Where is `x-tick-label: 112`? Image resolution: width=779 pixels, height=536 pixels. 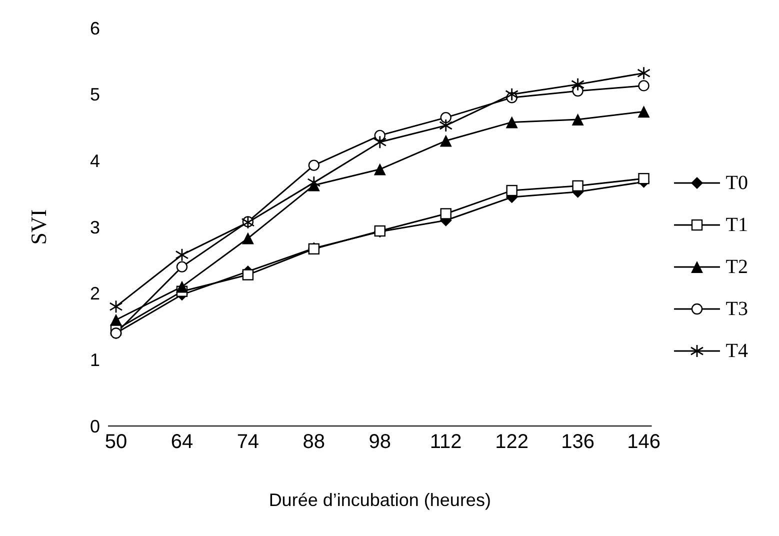 x-tick-label: 112 is located at coordinates (446, 442).